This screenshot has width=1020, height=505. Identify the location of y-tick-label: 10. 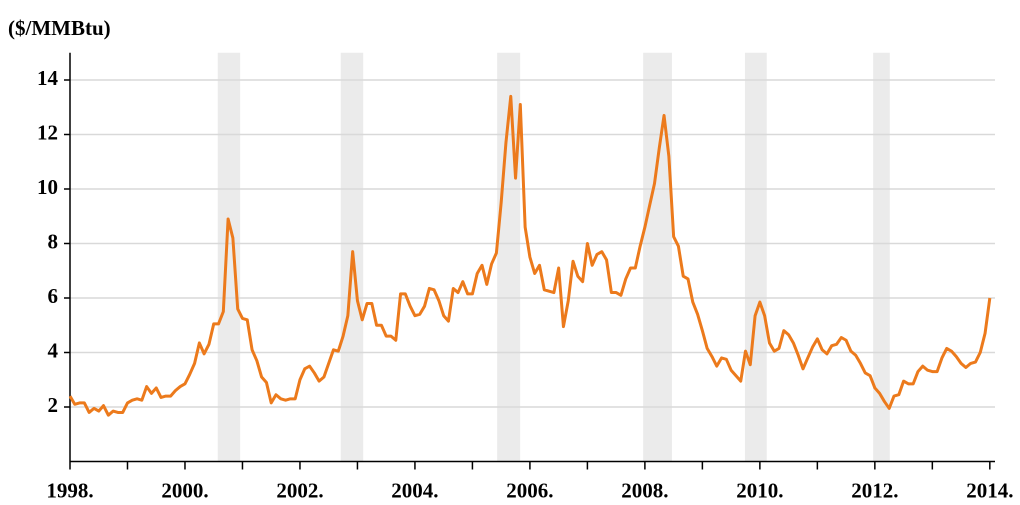
(47, 187).